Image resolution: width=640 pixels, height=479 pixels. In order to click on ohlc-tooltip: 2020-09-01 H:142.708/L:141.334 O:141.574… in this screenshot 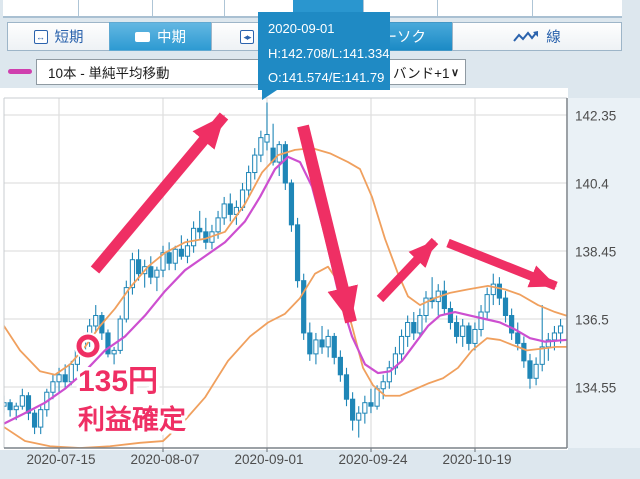, I will do `click(324, 56)`.